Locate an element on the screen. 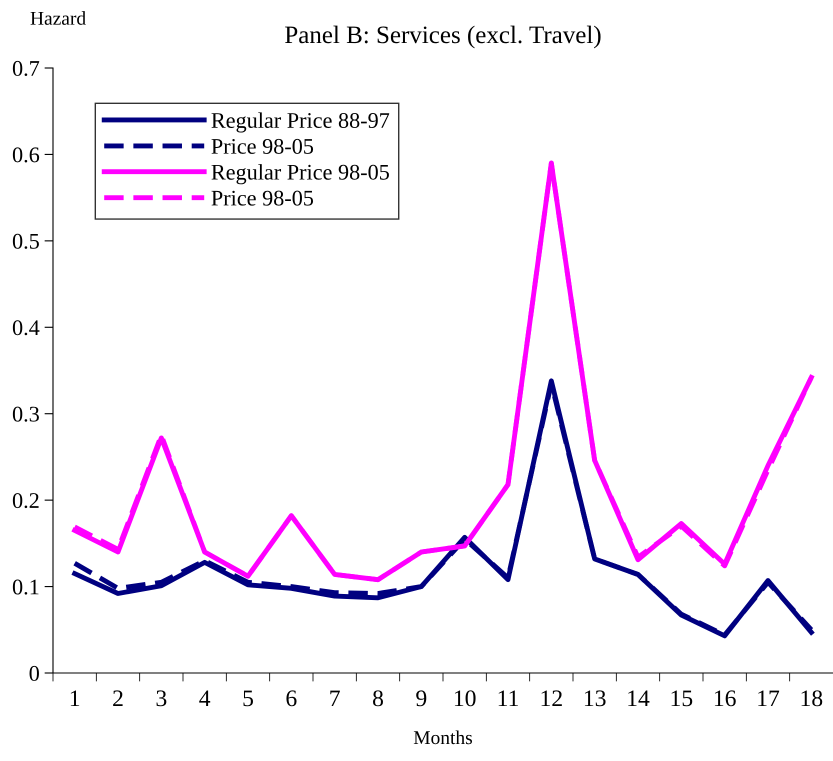  y-tick-label: 0.1 is located at coordinates (25, 587).